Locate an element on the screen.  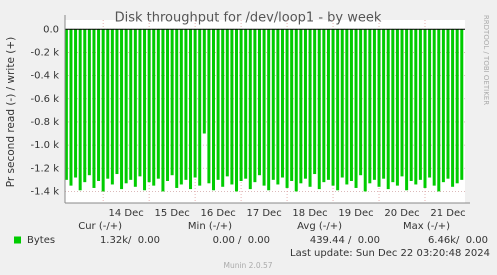
x-tick-label: 19 Dec is located at coordinates (355, 213).